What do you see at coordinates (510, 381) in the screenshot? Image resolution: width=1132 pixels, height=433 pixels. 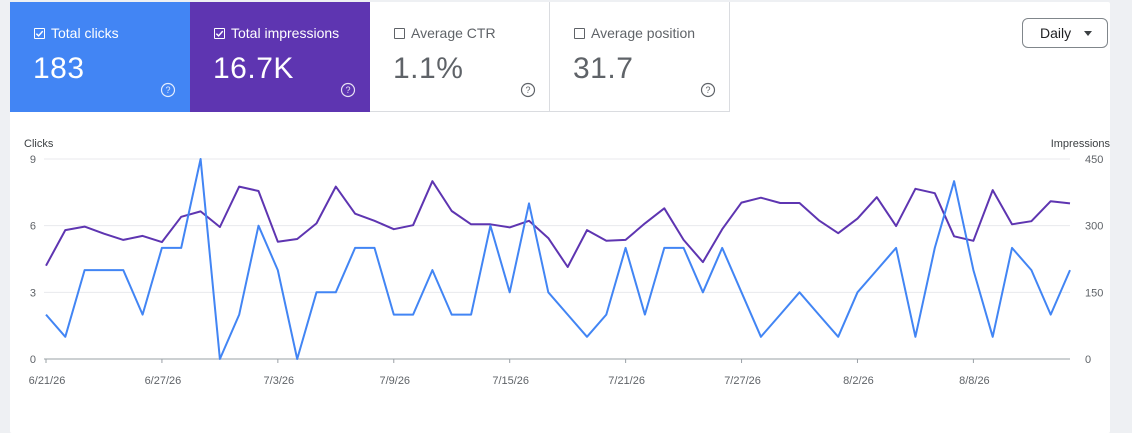 I see `x-tick-label: 7/15/26` at bounding box center [510, 381].